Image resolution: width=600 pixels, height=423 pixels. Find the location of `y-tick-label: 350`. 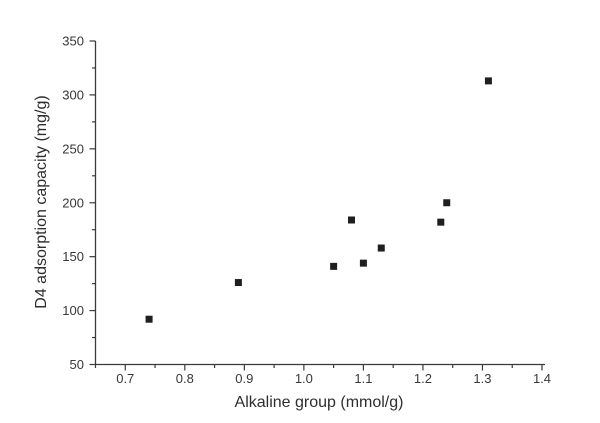

y-tick-label: 350 is located at coordinates (73, 41).